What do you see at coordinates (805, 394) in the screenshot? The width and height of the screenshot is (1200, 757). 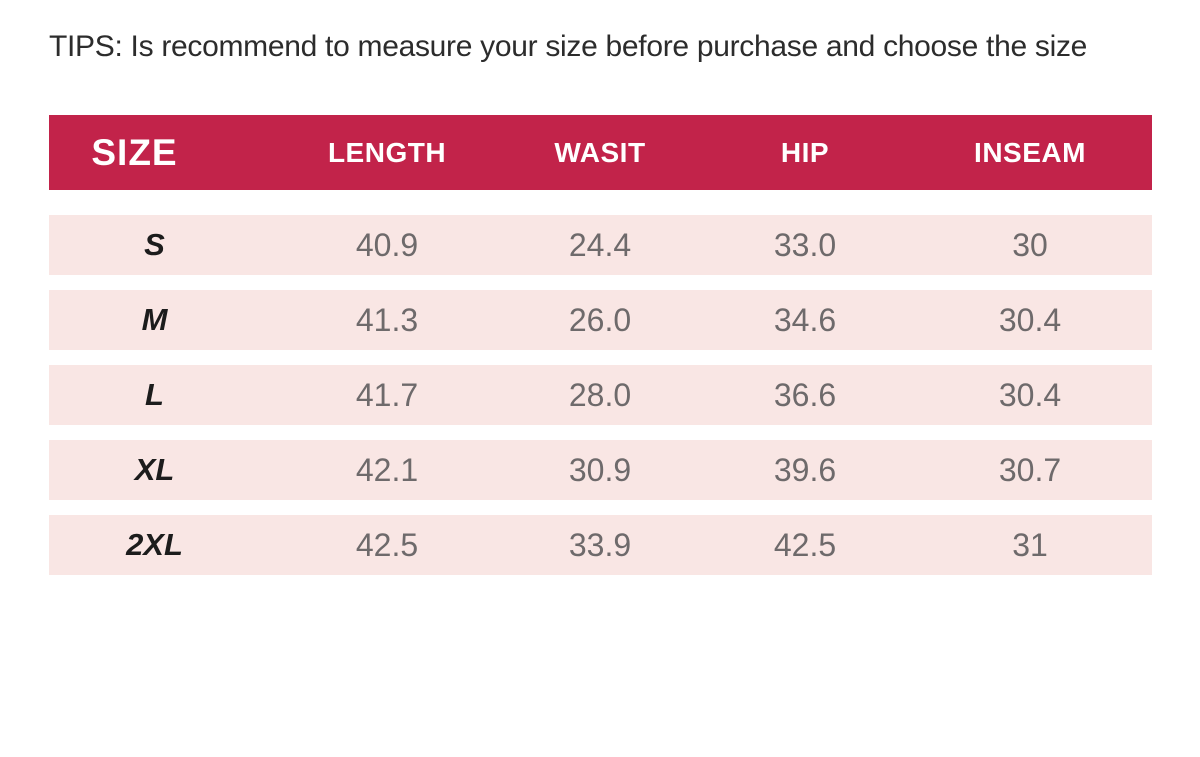 I see `hip-value: 36.6` at bounding box center [805, 394].